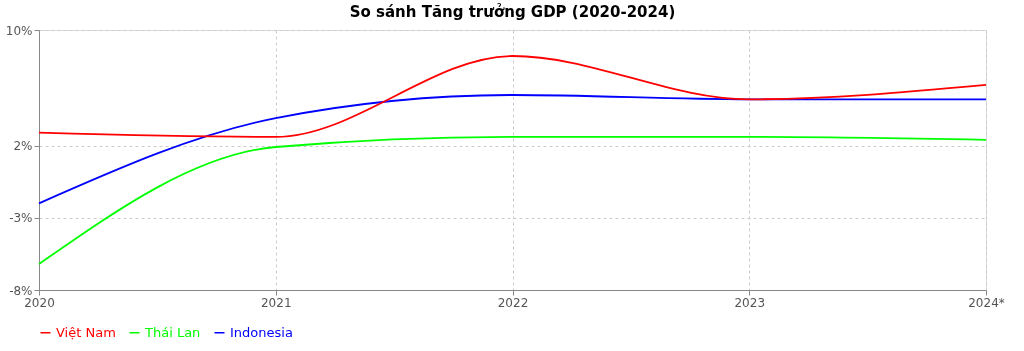 Image resolution: width=1024 pixels, height=351 pixels. I want to click on x-tick-label: 2024*, so click(986, 302).